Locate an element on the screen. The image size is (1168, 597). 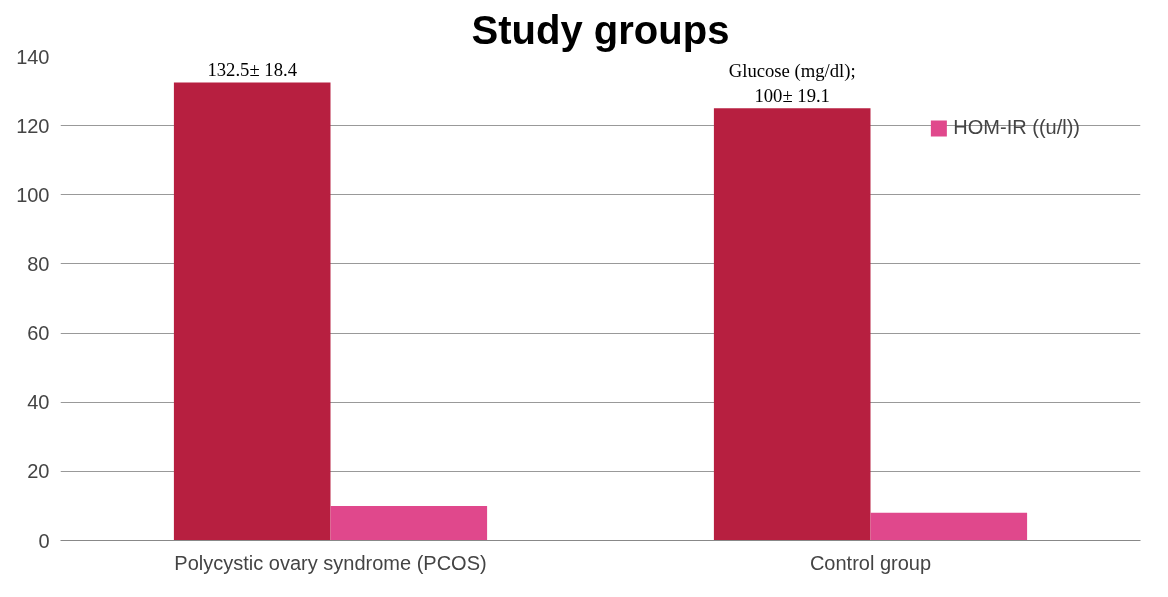
y-tick-label: 80 is located at coordinates (38, 263).